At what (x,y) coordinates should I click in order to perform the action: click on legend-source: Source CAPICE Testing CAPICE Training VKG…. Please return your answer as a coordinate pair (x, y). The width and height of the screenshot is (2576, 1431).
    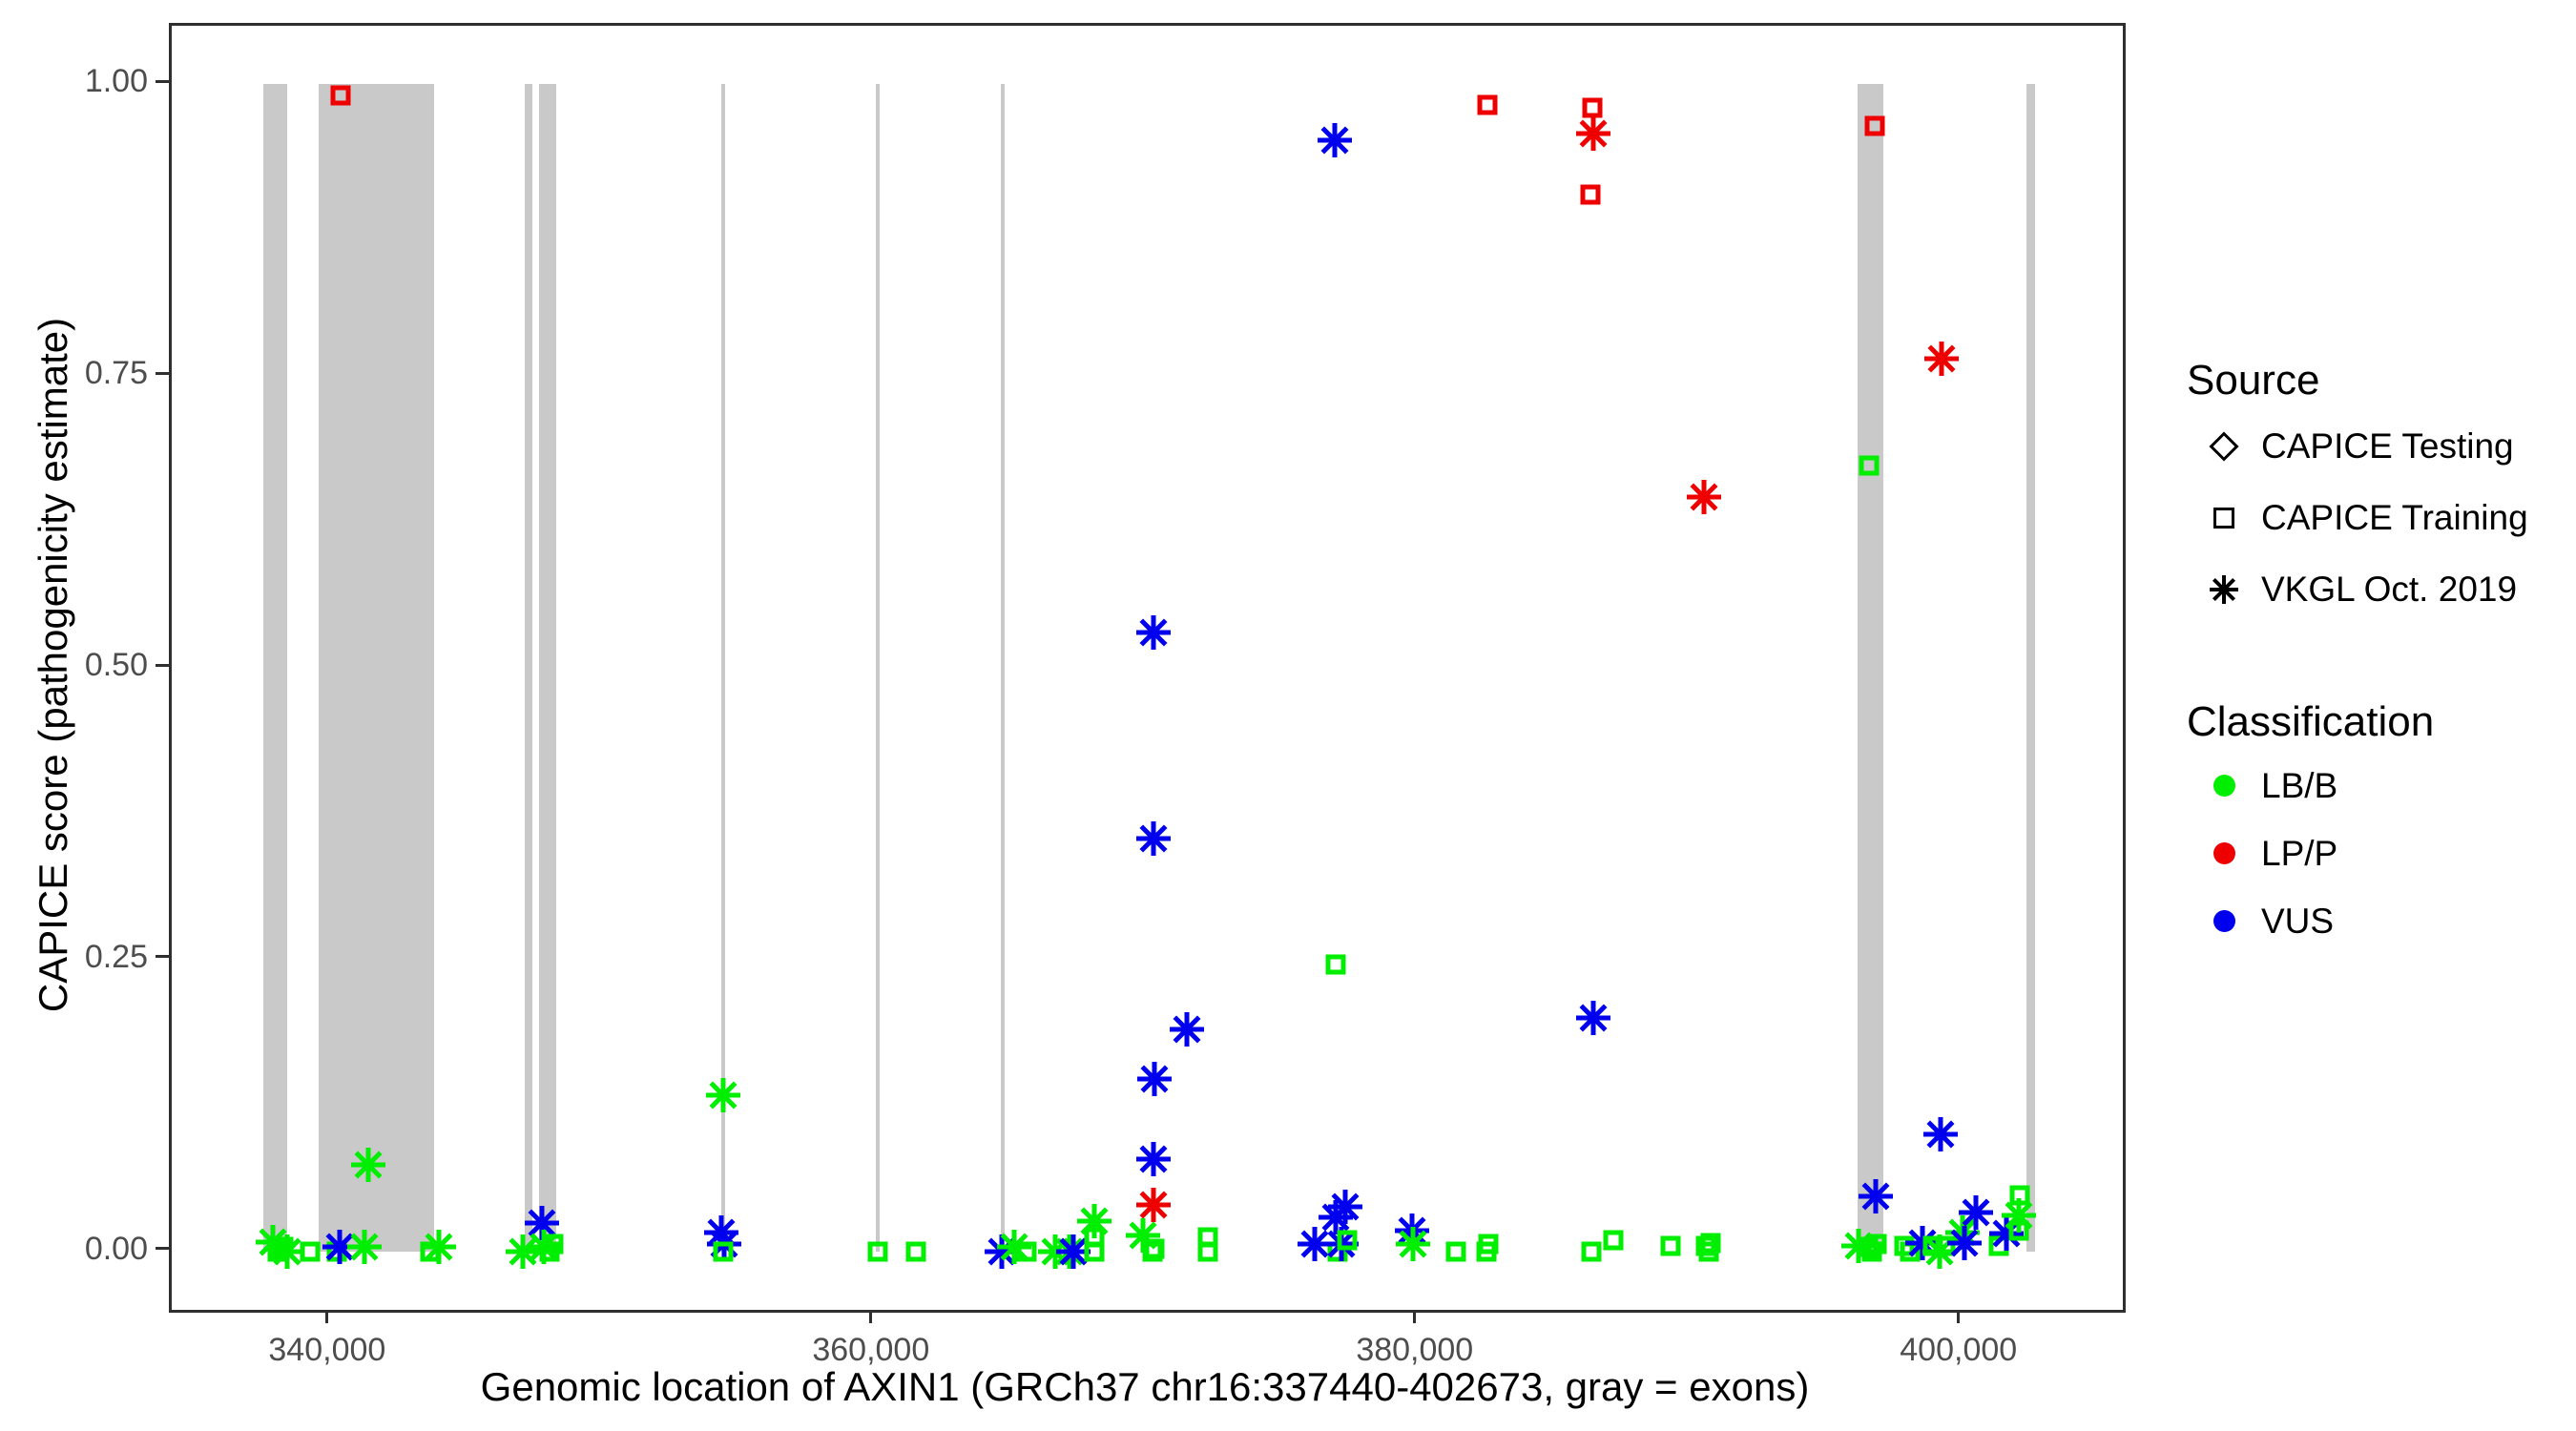
    Looking at the image, I should click on (2377, 488).